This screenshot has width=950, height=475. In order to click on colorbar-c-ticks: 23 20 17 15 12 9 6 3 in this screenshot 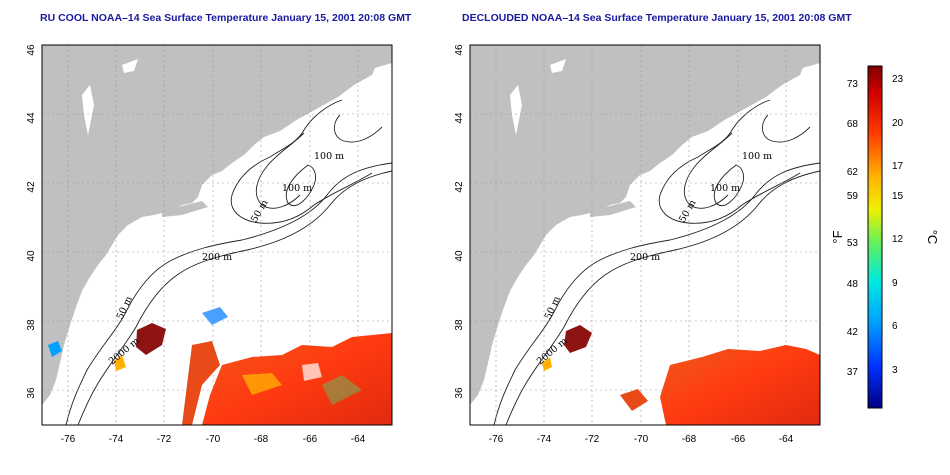, I will do `click(898, 225)`.